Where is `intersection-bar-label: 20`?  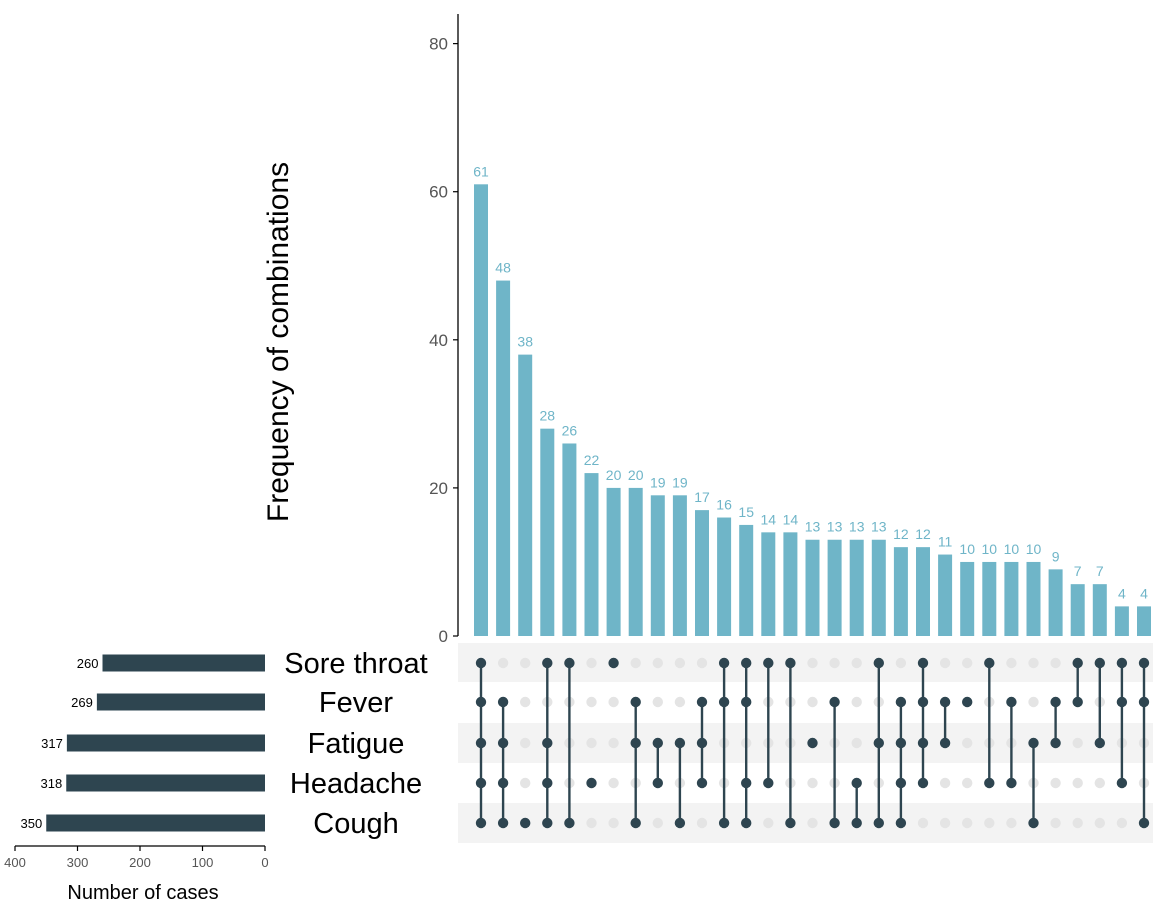
intersection-bar-label: 20 is located at coordinates (636, 475).